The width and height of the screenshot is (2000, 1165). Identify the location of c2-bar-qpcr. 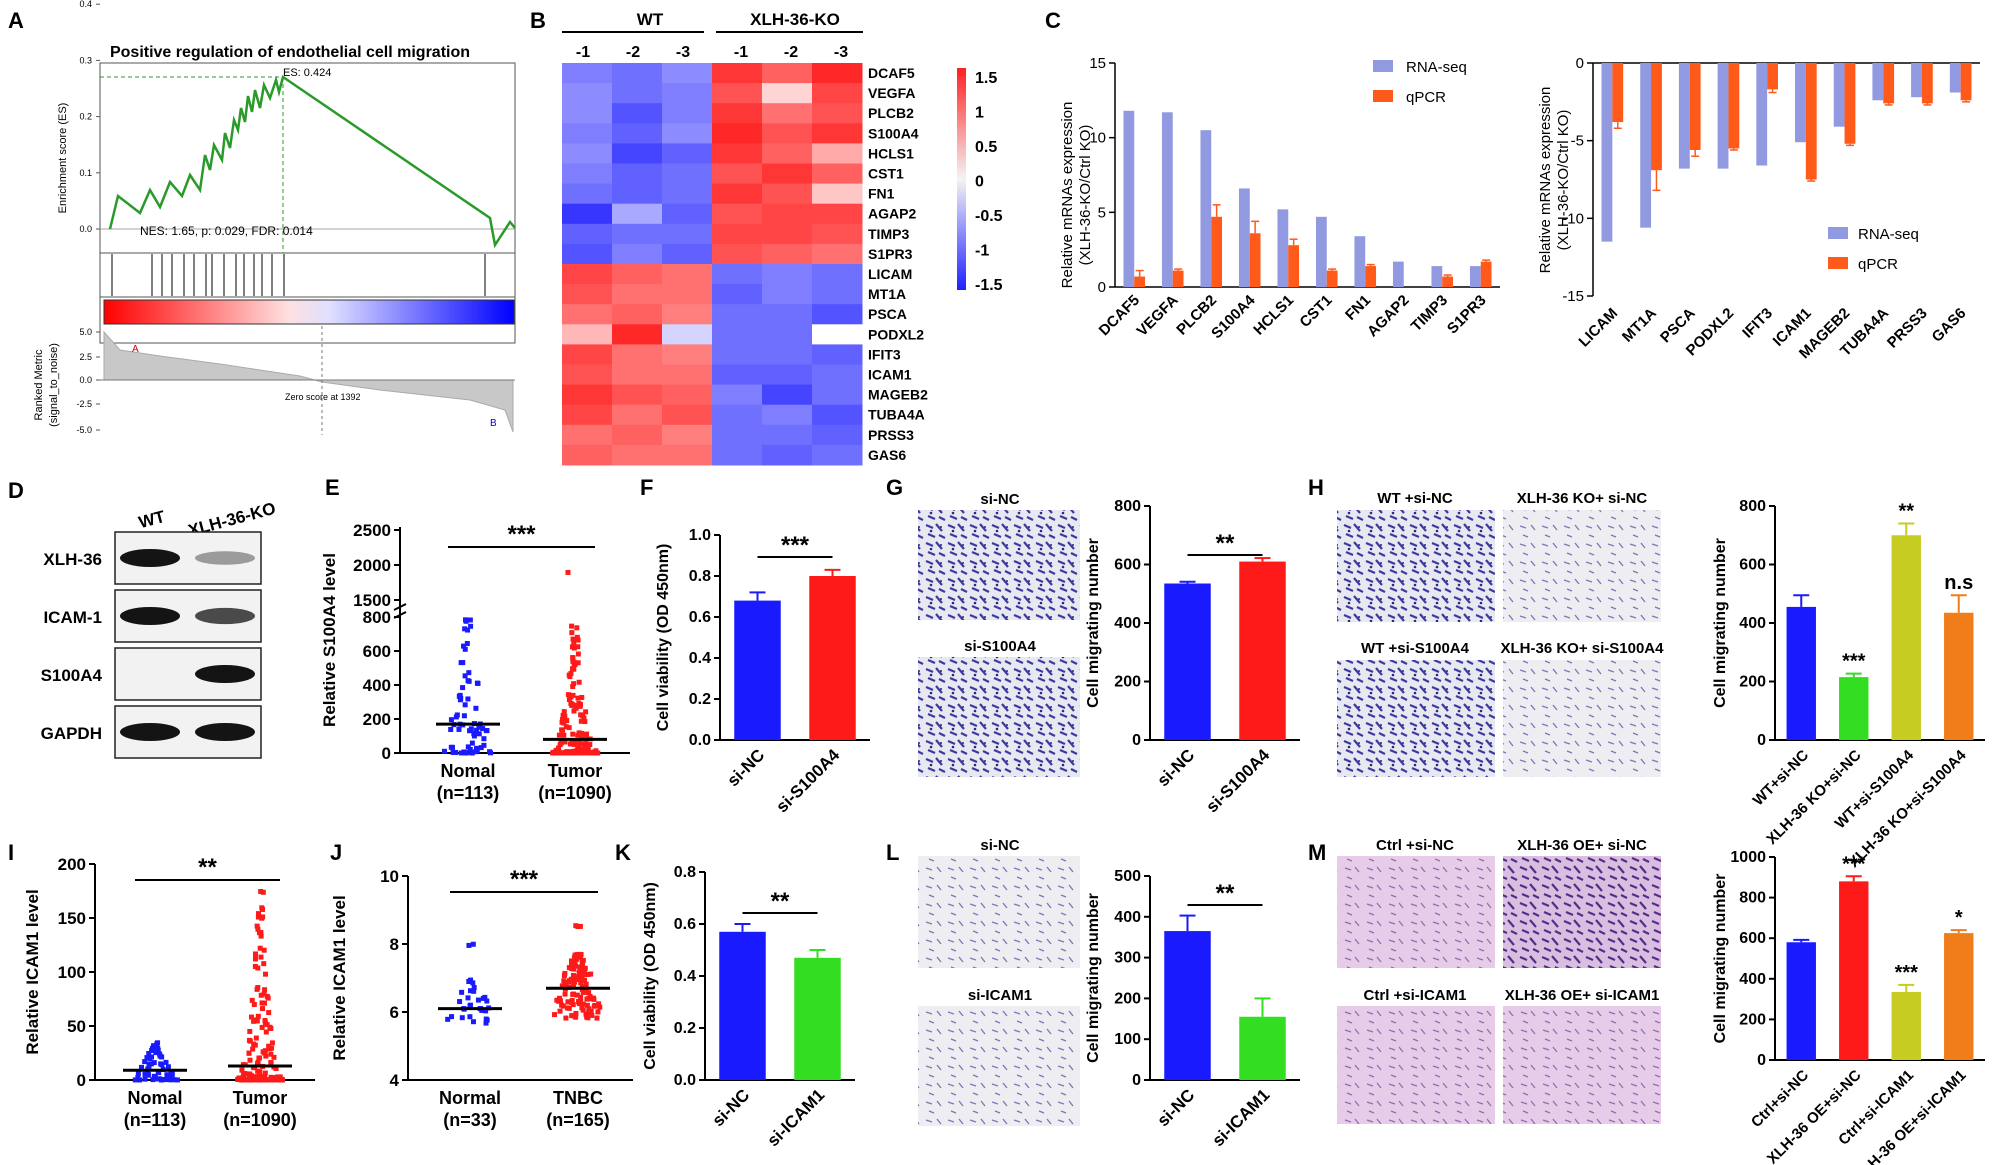
(1772, 76).